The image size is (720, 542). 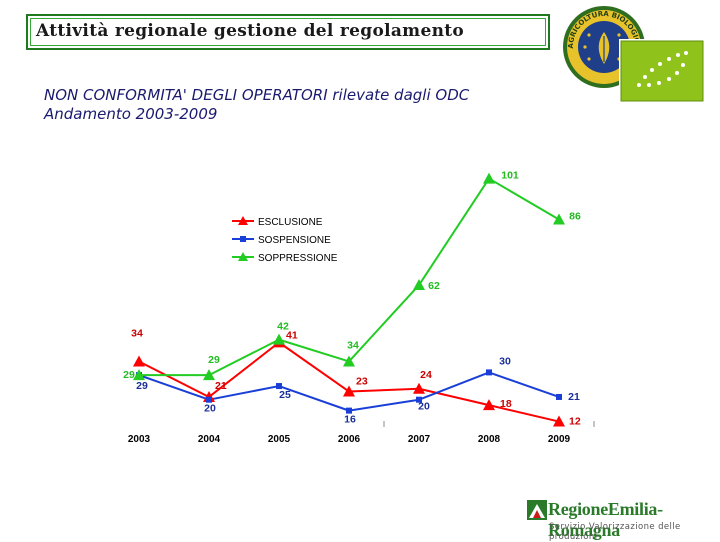 What do you see at coordinates (362, 382) in the screenshot?
I see `data-label-esclusione-2006: 23` at bounding box center [362, 382].